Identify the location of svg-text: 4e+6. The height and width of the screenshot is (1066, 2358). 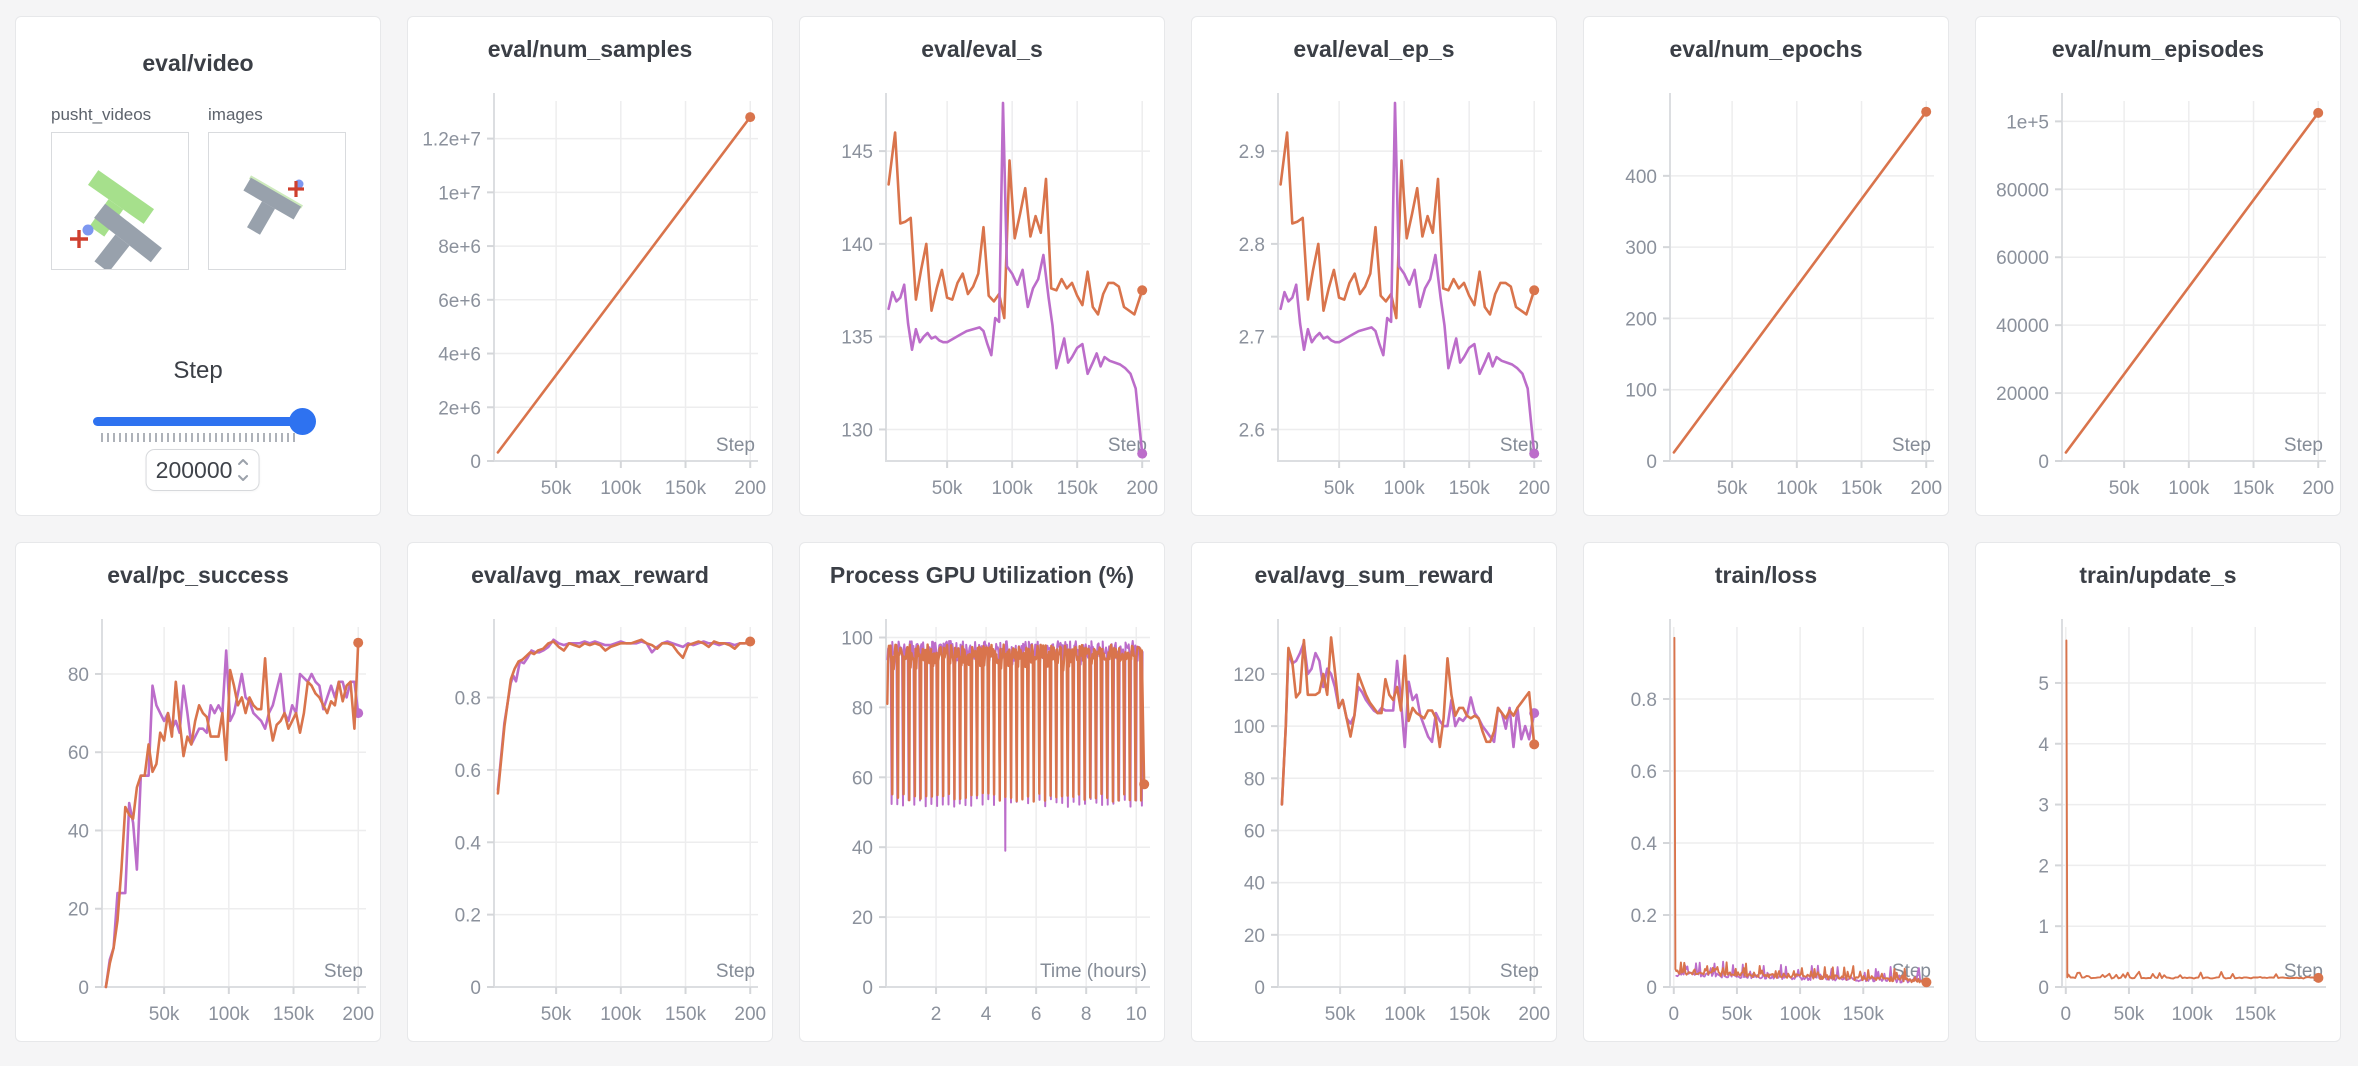
(459, 355).